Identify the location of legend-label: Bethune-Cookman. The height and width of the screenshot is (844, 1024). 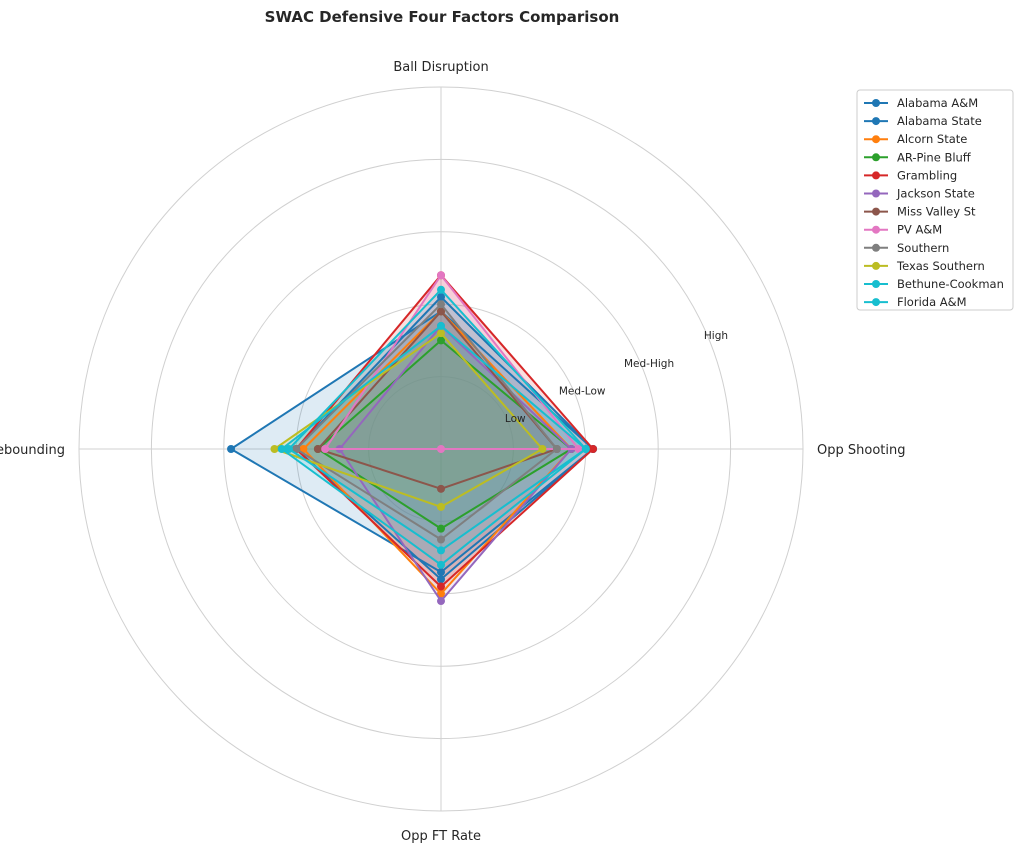
(950, 284).